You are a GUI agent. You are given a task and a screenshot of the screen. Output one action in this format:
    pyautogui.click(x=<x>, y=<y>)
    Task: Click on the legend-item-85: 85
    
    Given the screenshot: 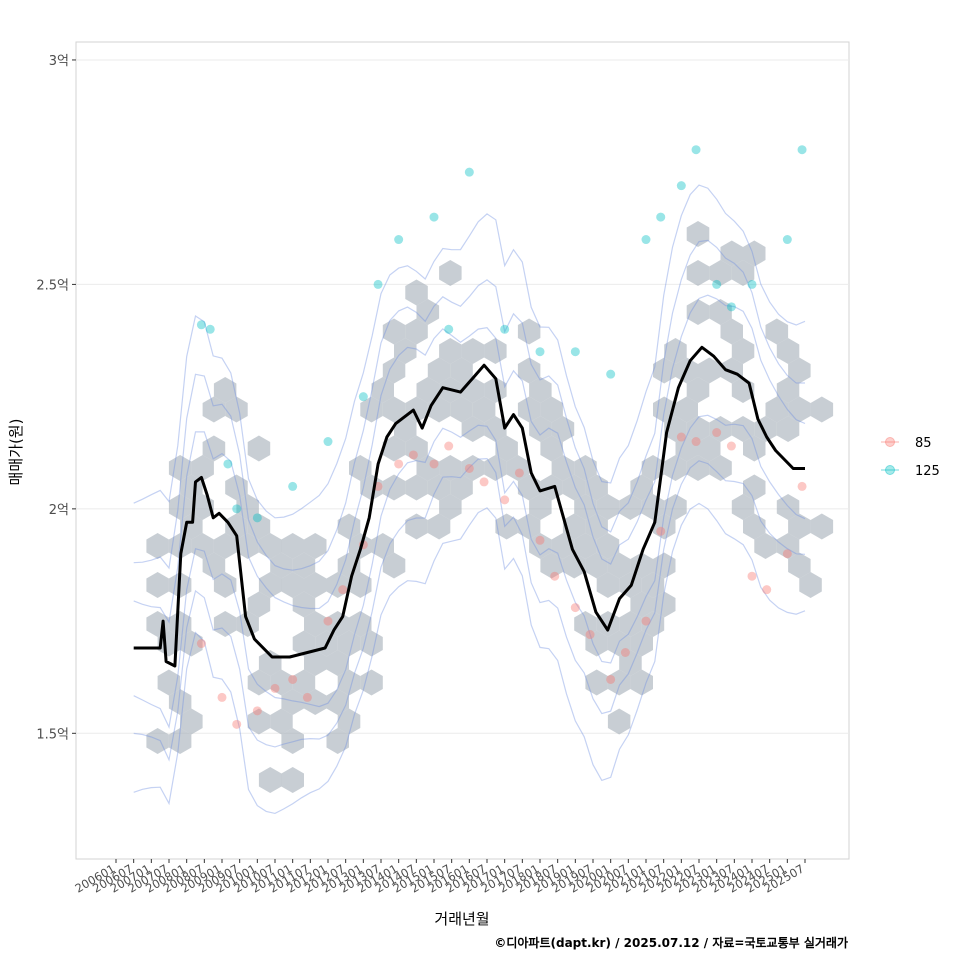 What is the action you would take?
    pyautogui.click(x=906, y=443)
    